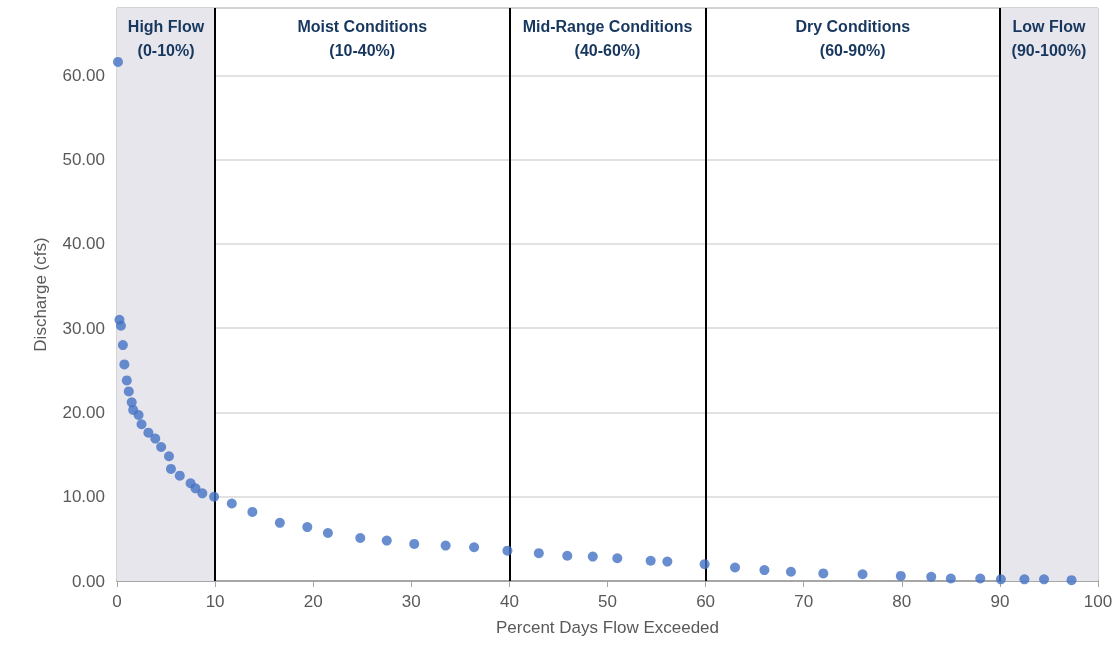 This screenshot has height=662, width=1118. I want to click on band-label: Low Flow (90-100%), so click(1049, 38).